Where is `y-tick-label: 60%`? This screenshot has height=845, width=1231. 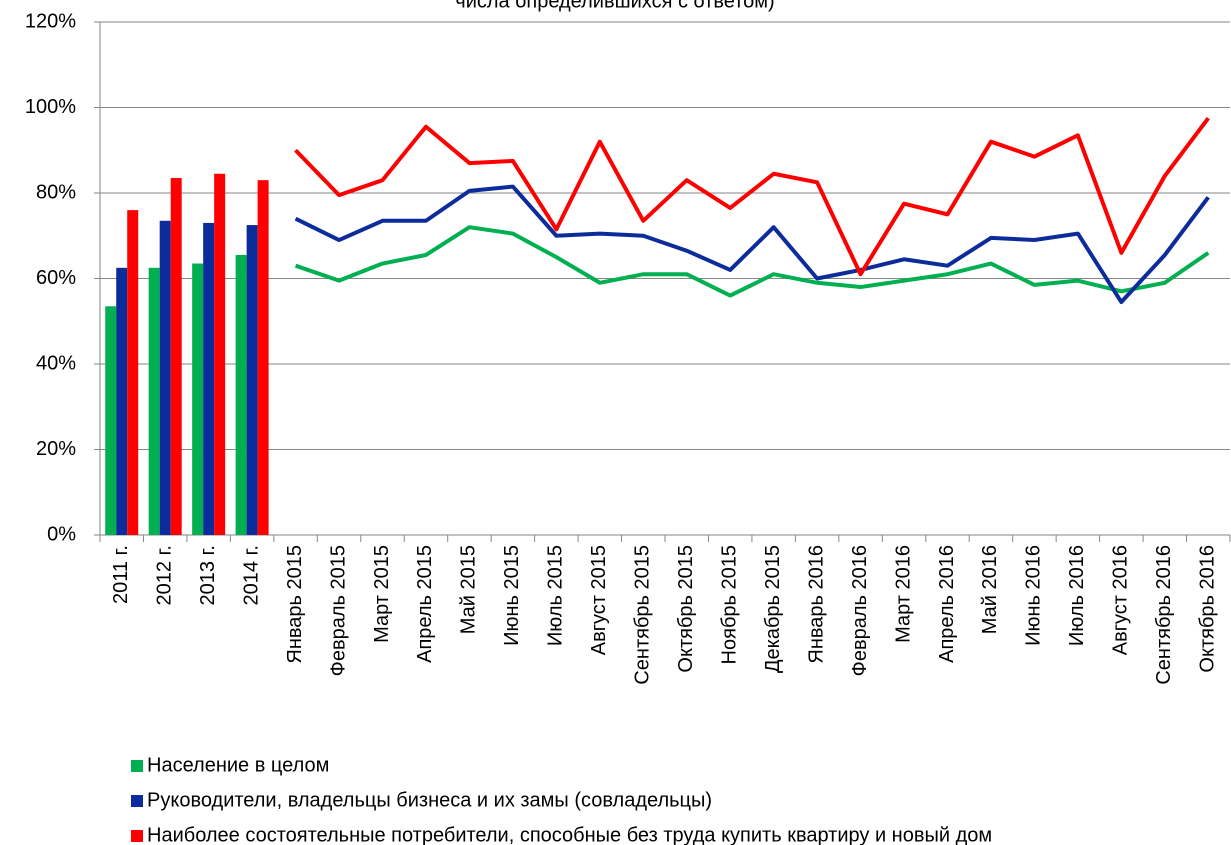 y-tick-label: 60% is located at coordinates (56, 278).